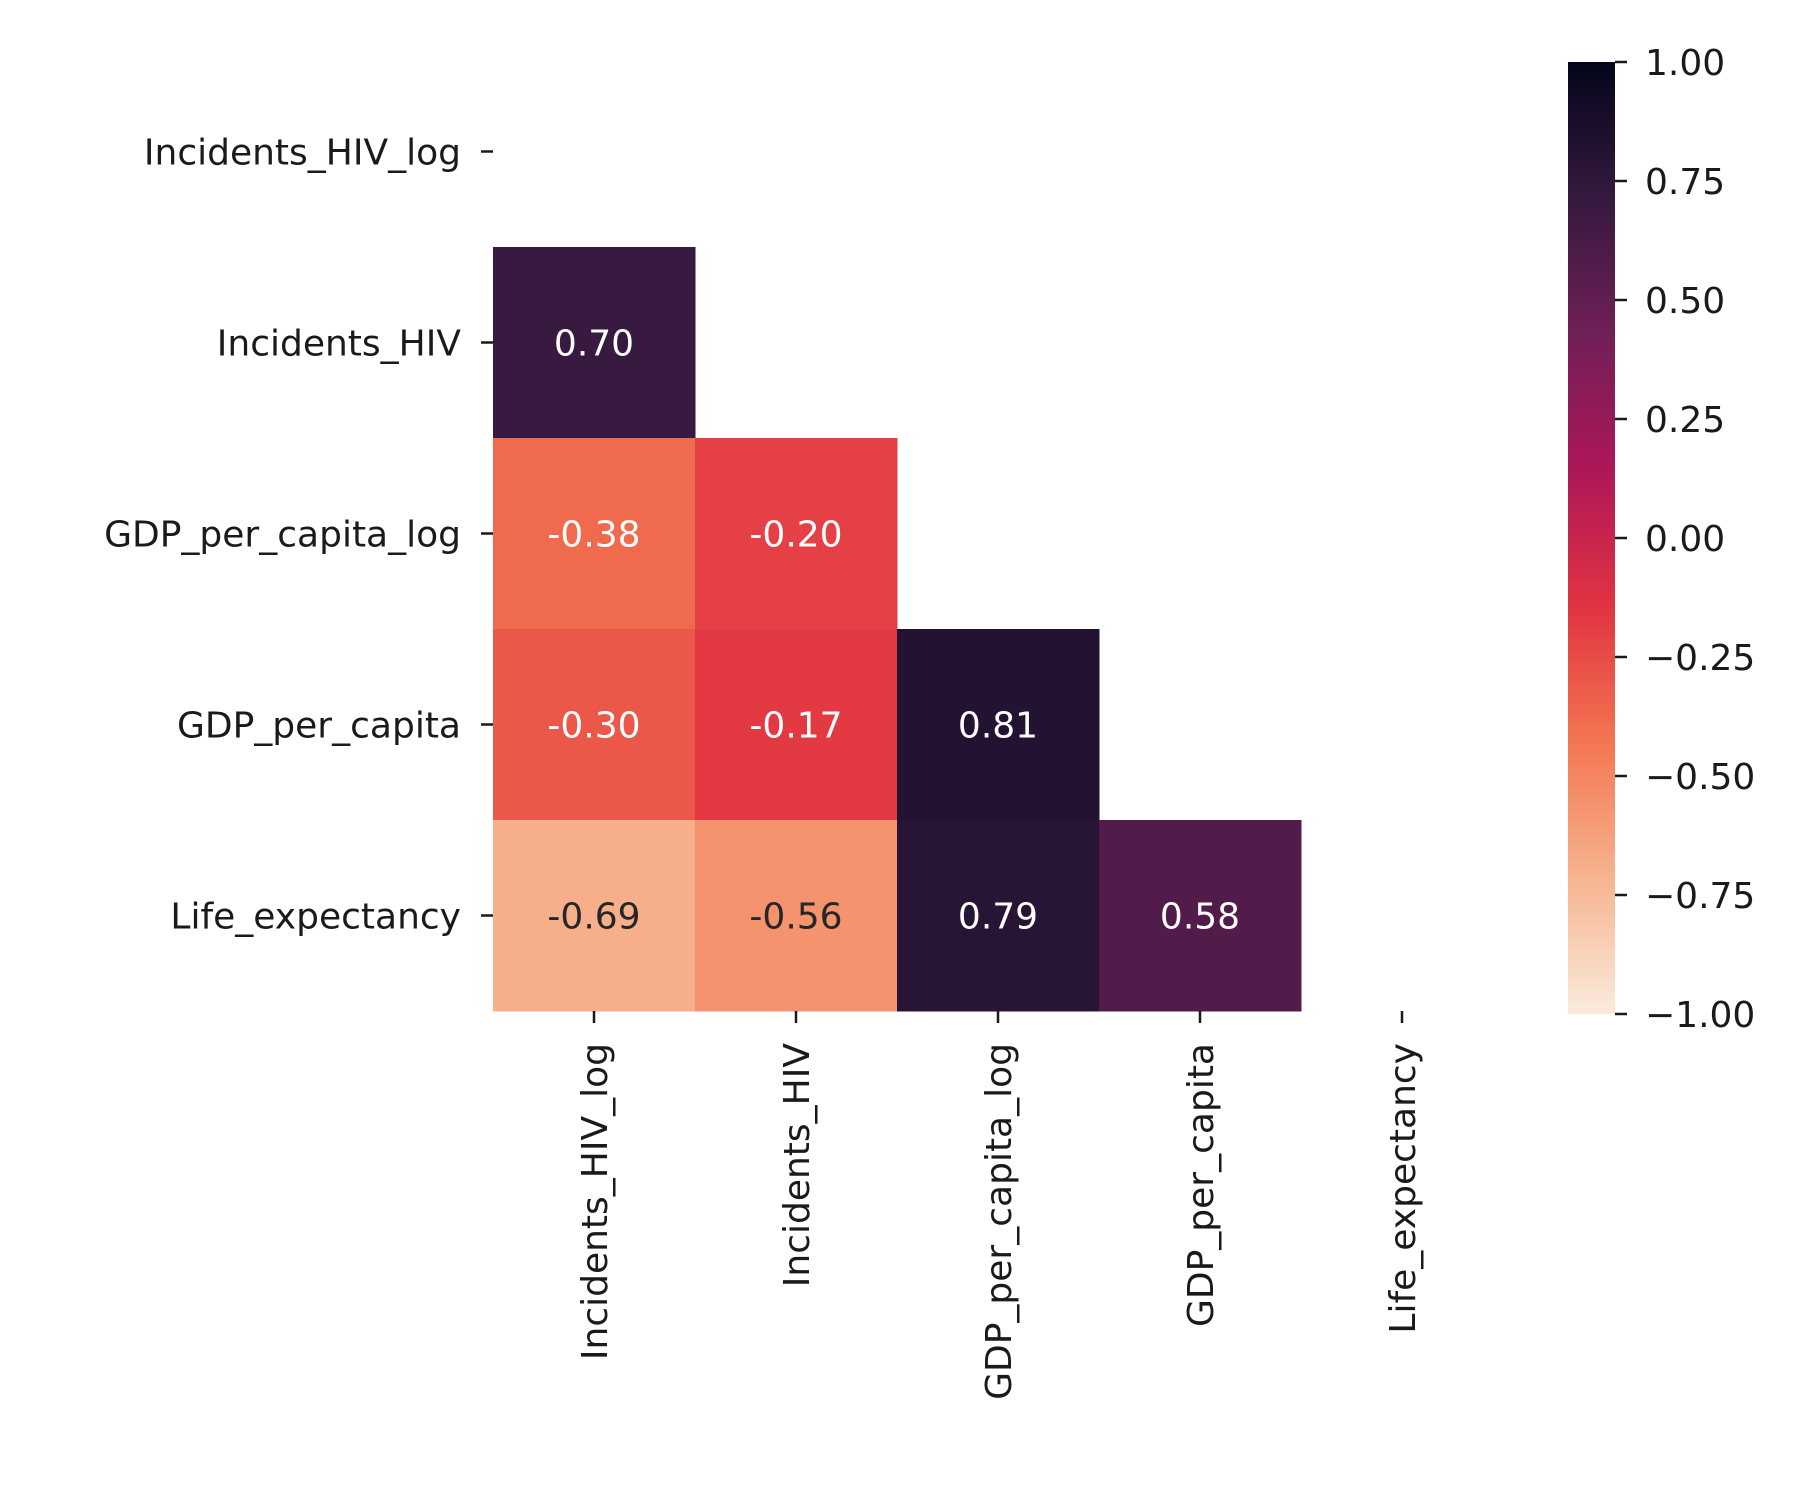 The image size is (1800, 1500). What do you see at coordinates (302, 153) in the screenshot?
I see `y-tick-label-Incidents_HIV_log: Incidents_HIV_log` at bounding box center [302, 153].